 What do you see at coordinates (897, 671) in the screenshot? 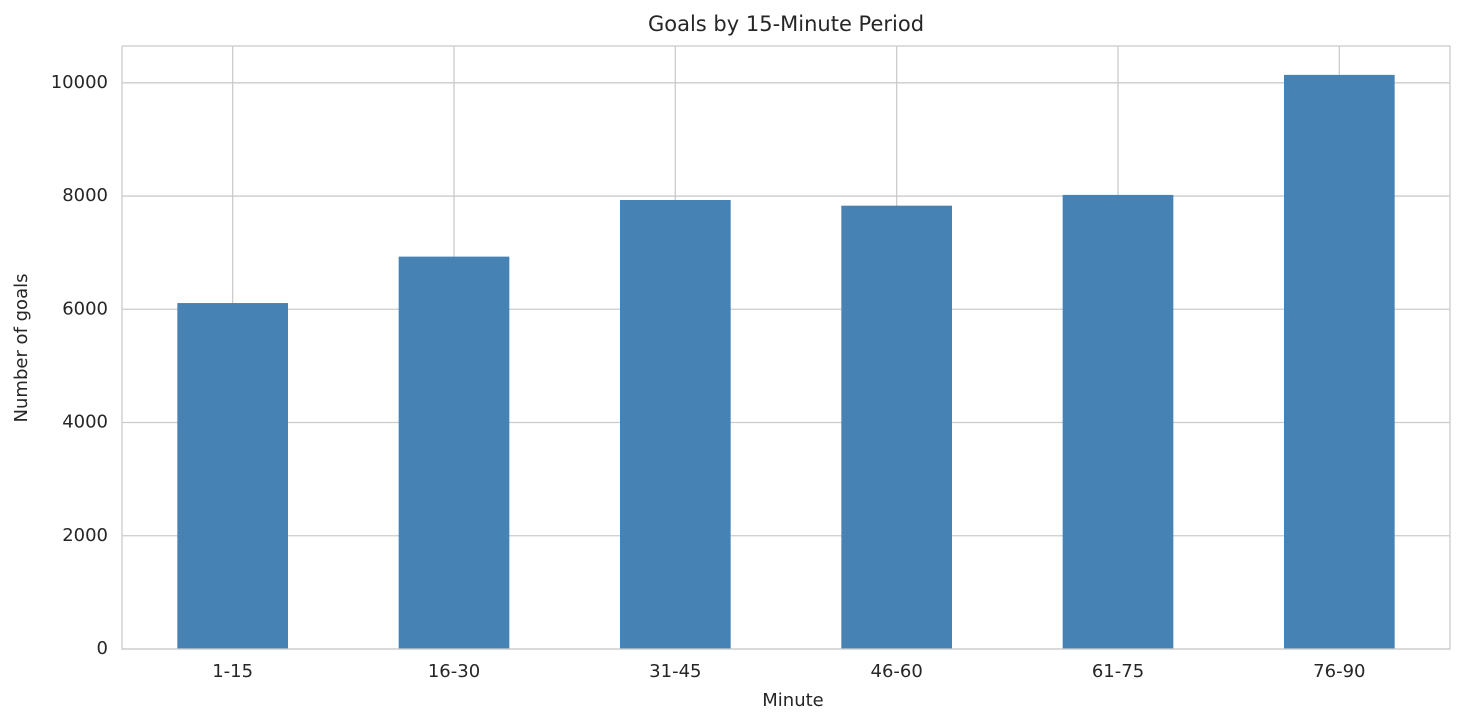
I see `x-tick-label: 46-60` at bounding box center [897, 671].